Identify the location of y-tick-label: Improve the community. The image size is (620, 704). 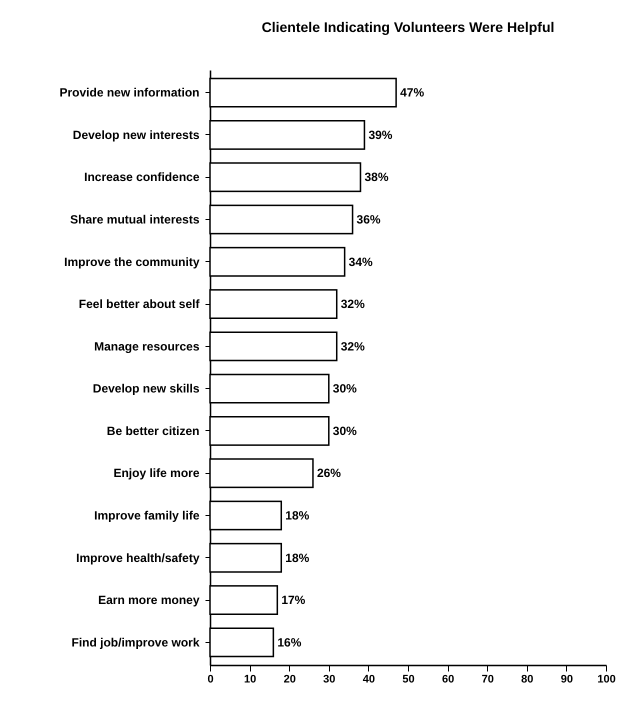
(132, 261).